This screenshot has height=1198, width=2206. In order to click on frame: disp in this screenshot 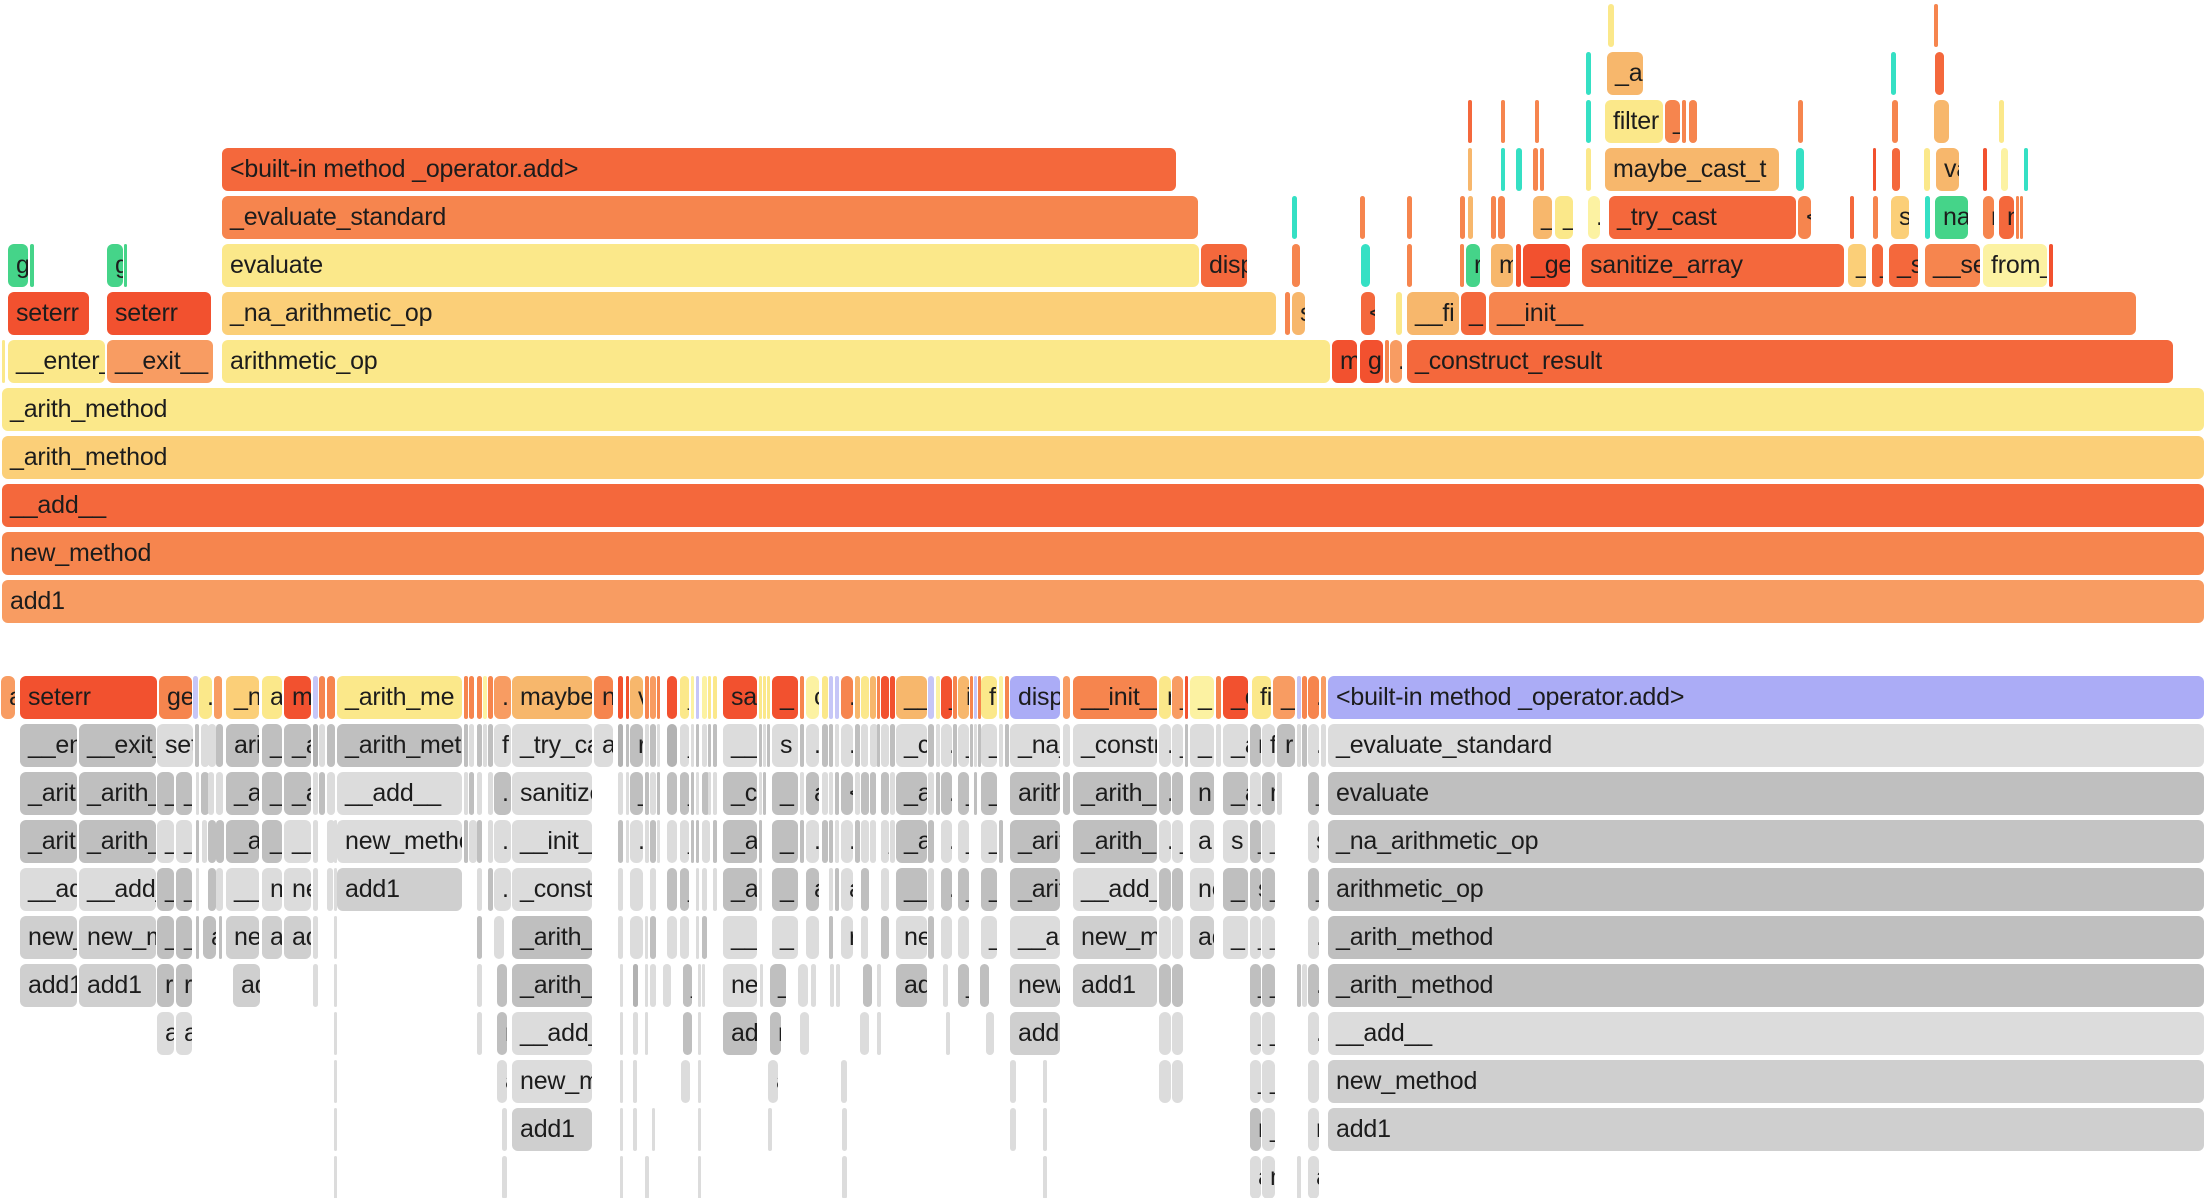, I will do `click(1035, 697)`.